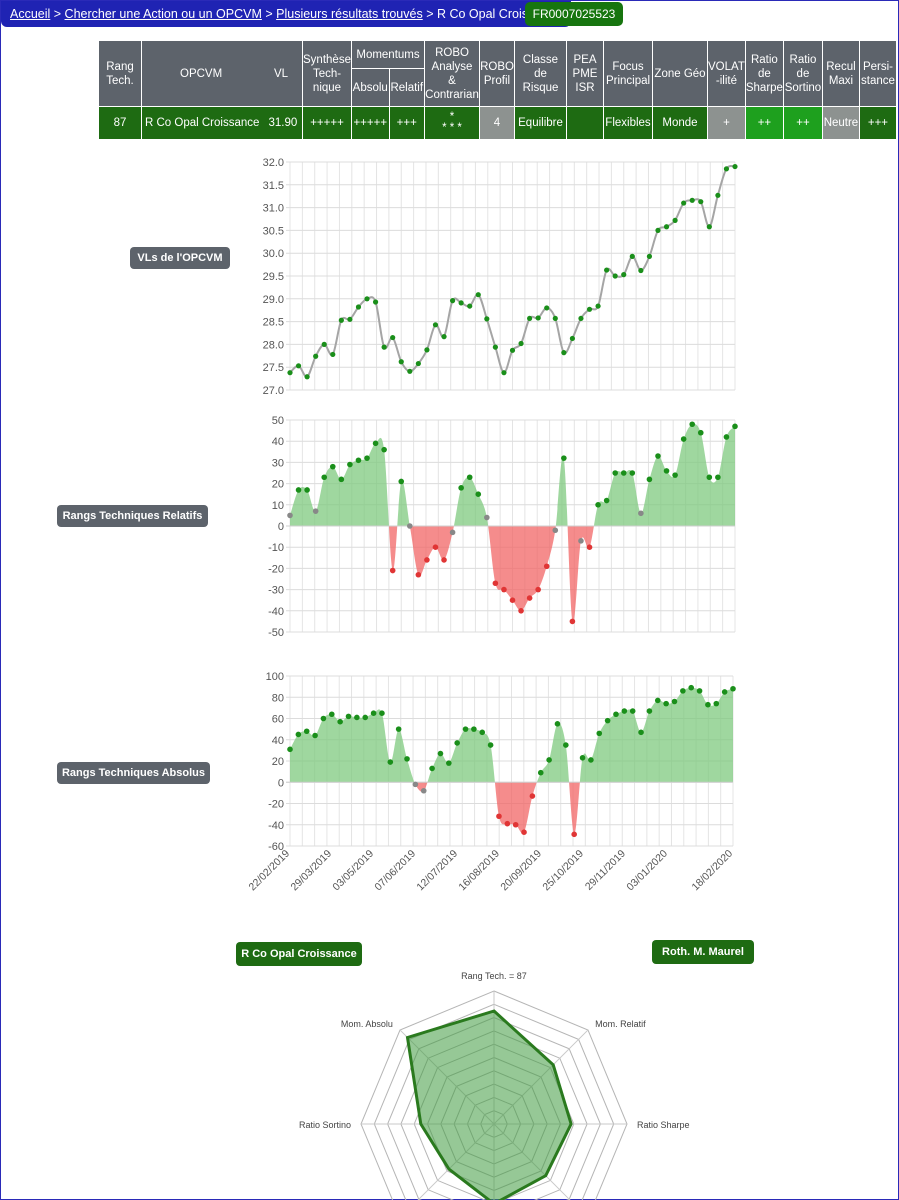 This screenshot has height=1200, width=899. I want to click on cell-volat: +, so click(726, 123).